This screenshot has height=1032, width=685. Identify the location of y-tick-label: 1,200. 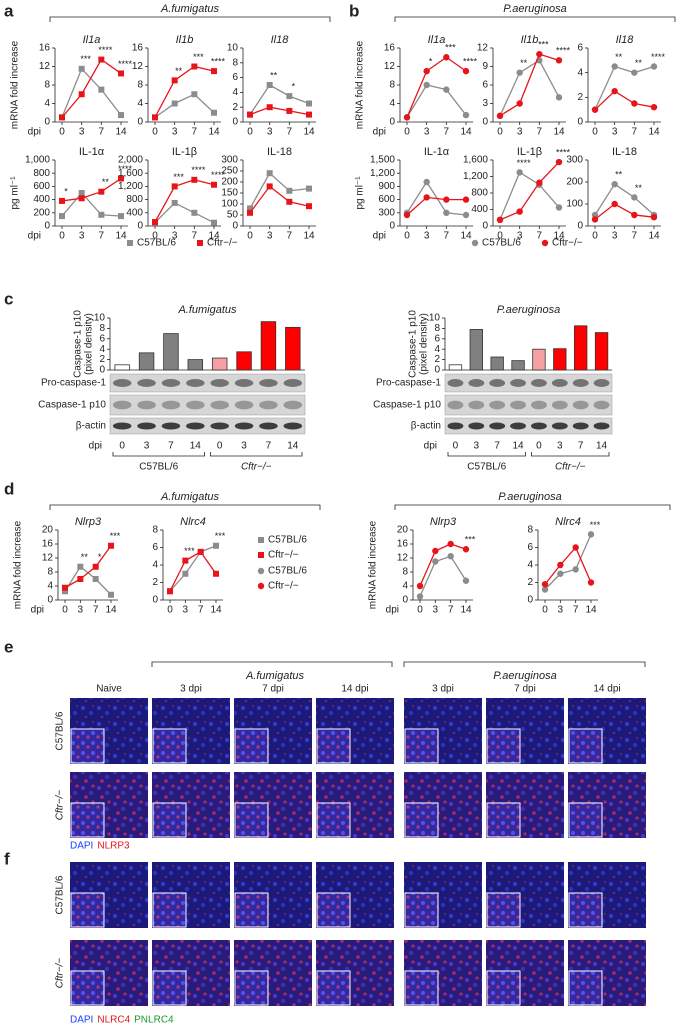
(382, 173).